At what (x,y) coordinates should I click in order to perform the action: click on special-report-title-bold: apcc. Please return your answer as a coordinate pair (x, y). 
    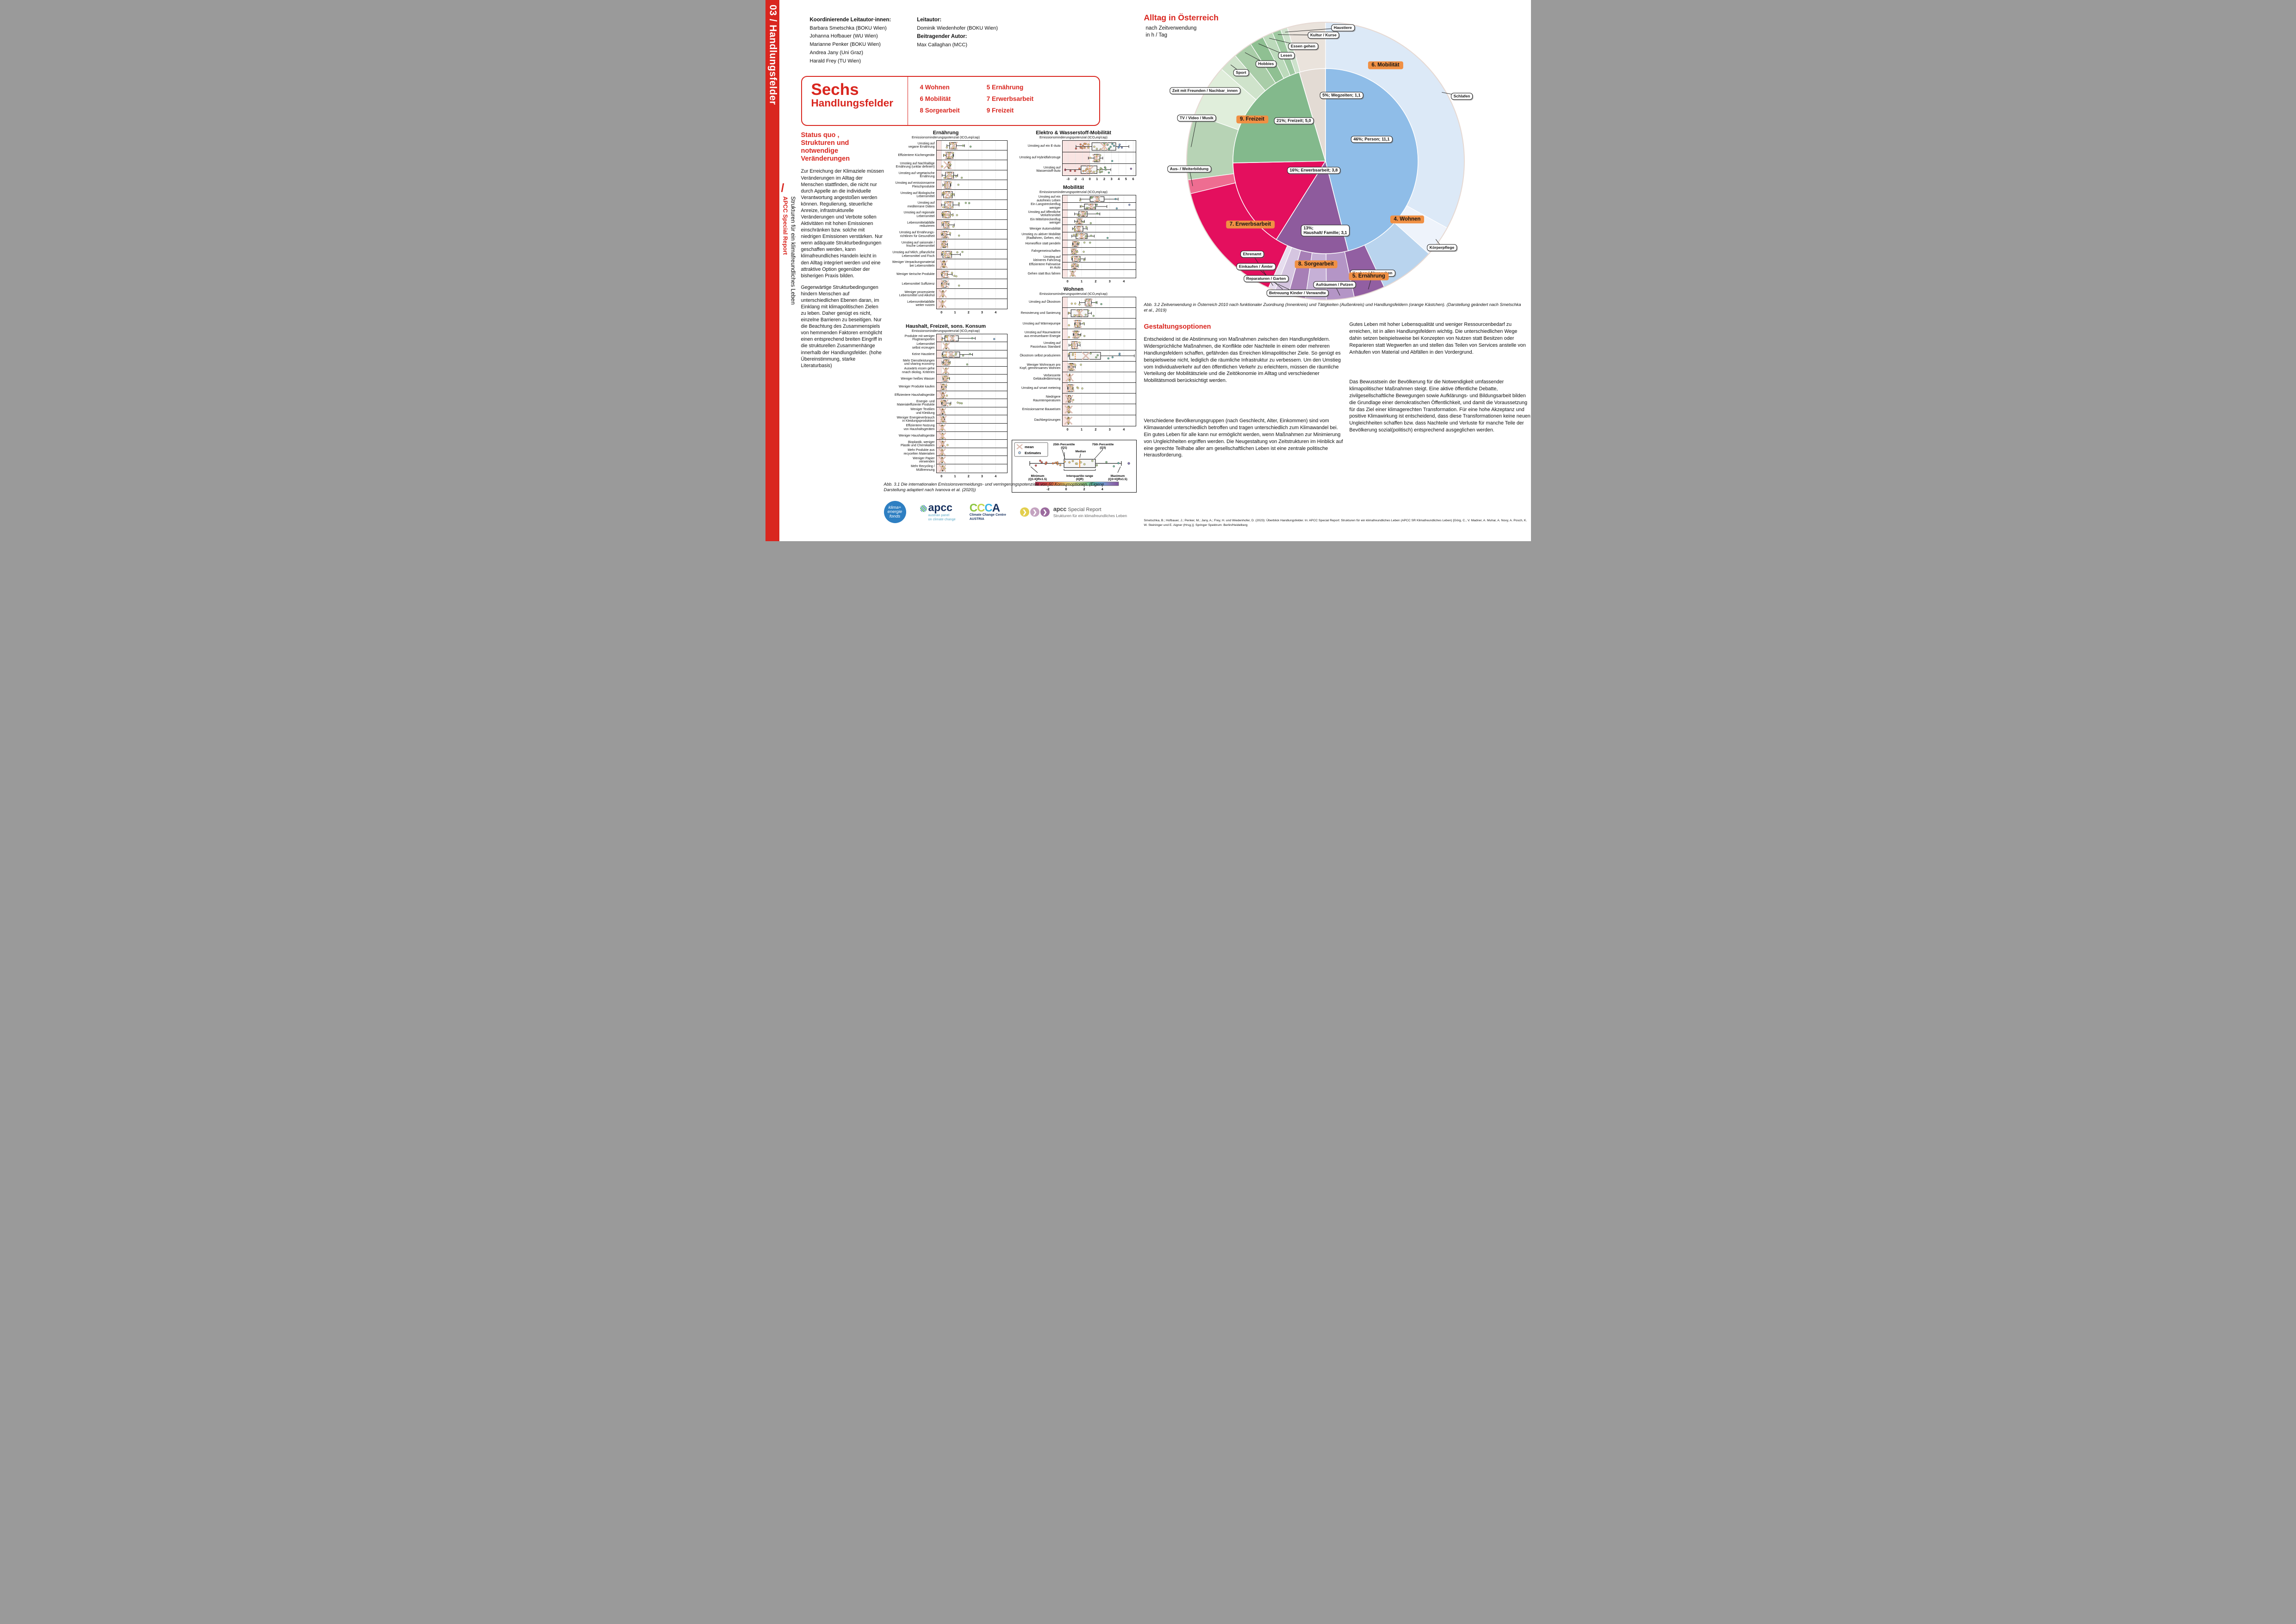
    Looking at the image, I should click on (1060, 509).